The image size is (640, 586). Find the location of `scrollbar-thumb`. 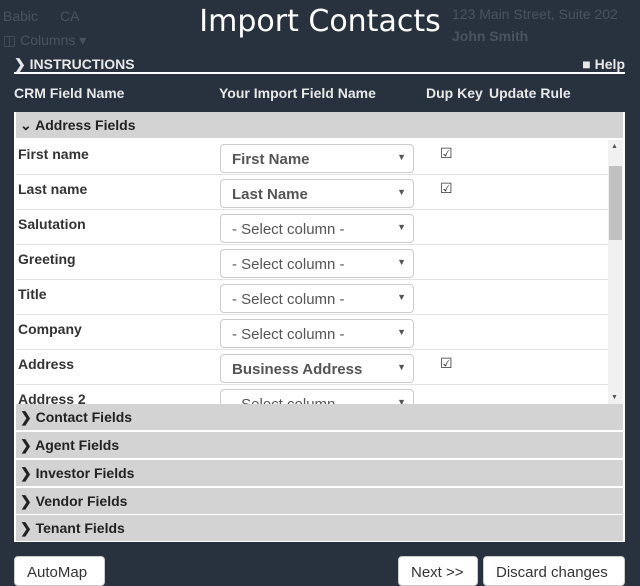

scrollbar-thumb is located at coordinates (615, 203).